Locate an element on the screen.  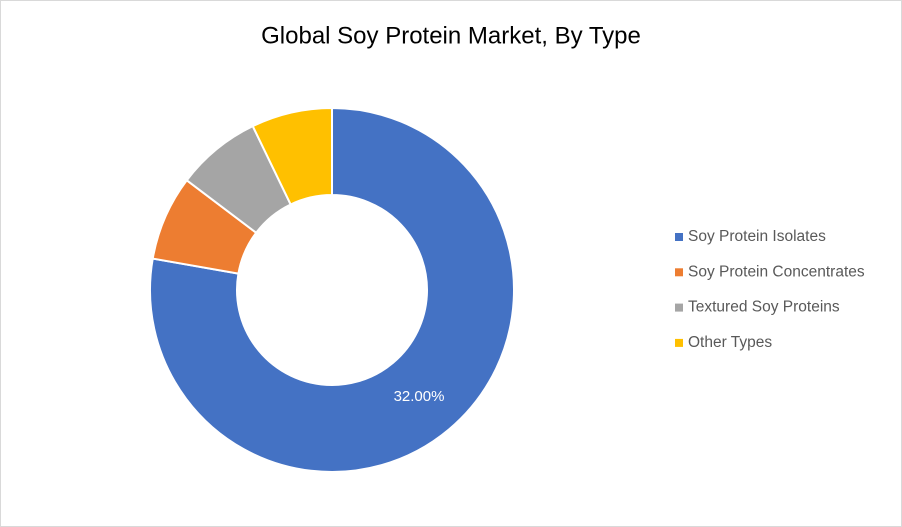
legend-label: Other Types is located at coordinates (730, 342).